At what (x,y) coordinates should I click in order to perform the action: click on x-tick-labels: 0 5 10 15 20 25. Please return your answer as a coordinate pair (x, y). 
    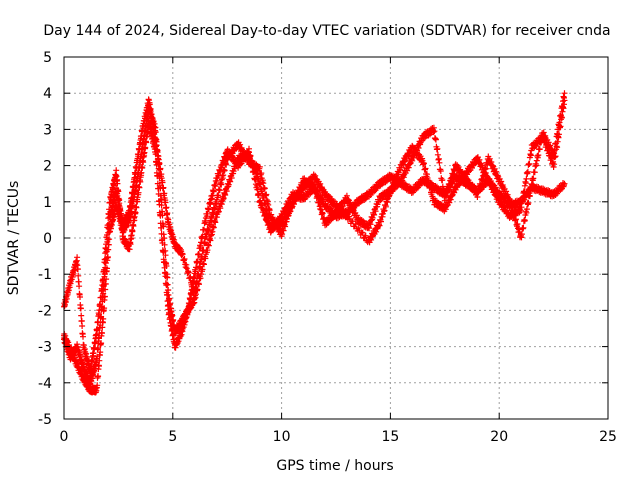
    Looking at the image, I should click on (338, 437).